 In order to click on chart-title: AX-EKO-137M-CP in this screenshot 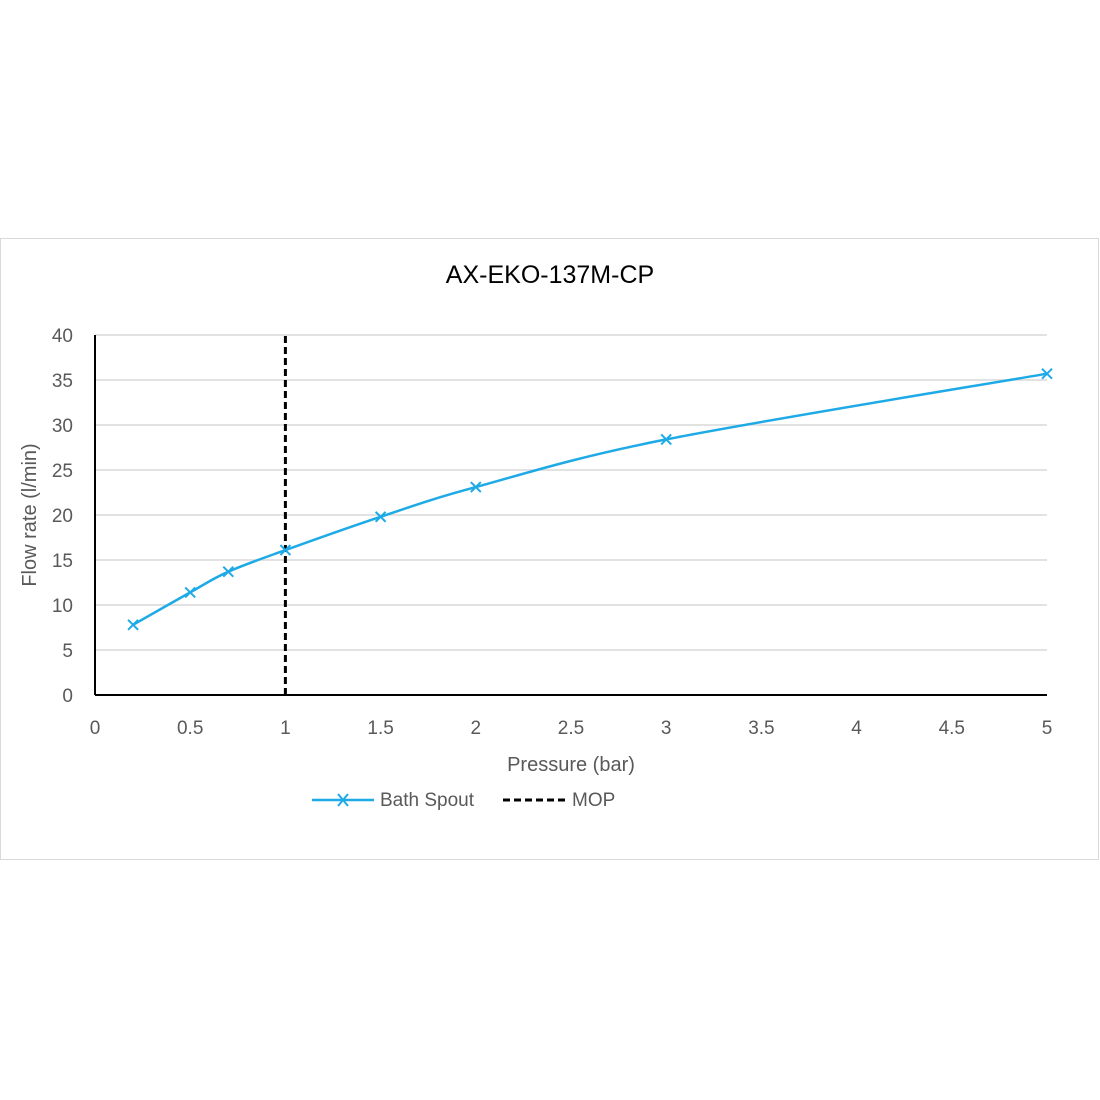, I will do `click(550, 275)`.